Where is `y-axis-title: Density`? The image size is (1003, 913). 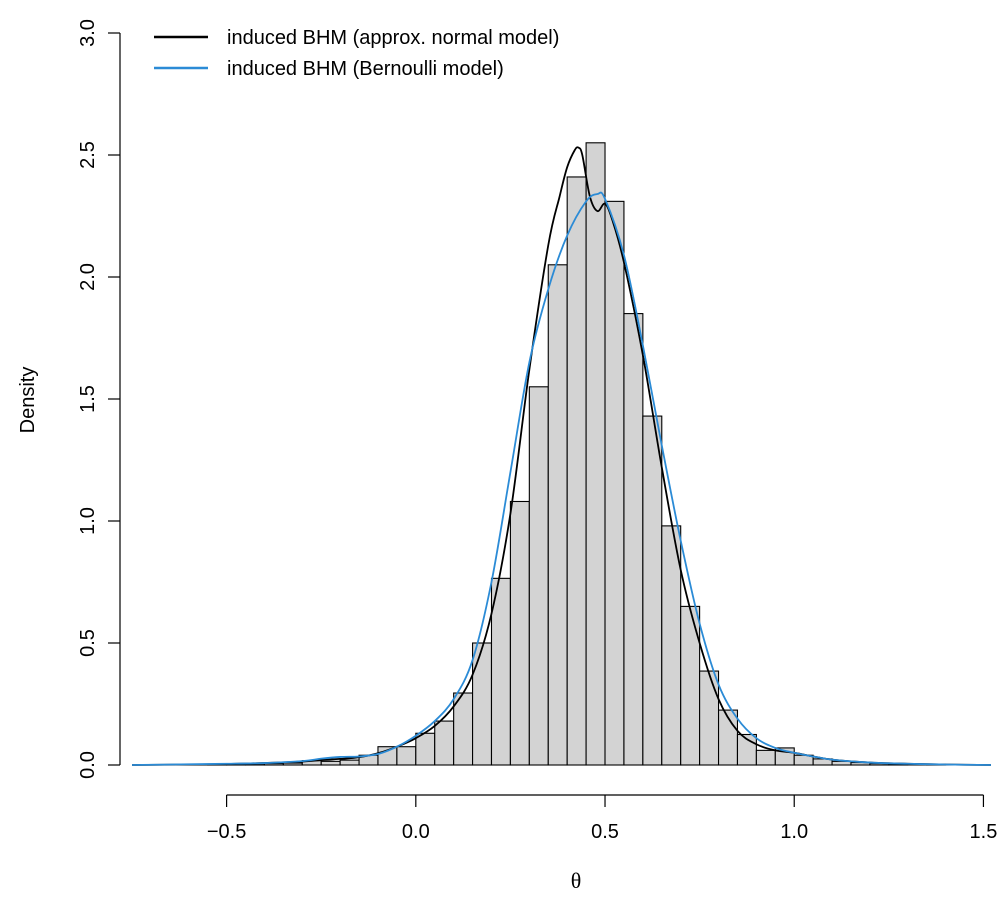 y-axis-title: Density is located at coordinates (28, 400).